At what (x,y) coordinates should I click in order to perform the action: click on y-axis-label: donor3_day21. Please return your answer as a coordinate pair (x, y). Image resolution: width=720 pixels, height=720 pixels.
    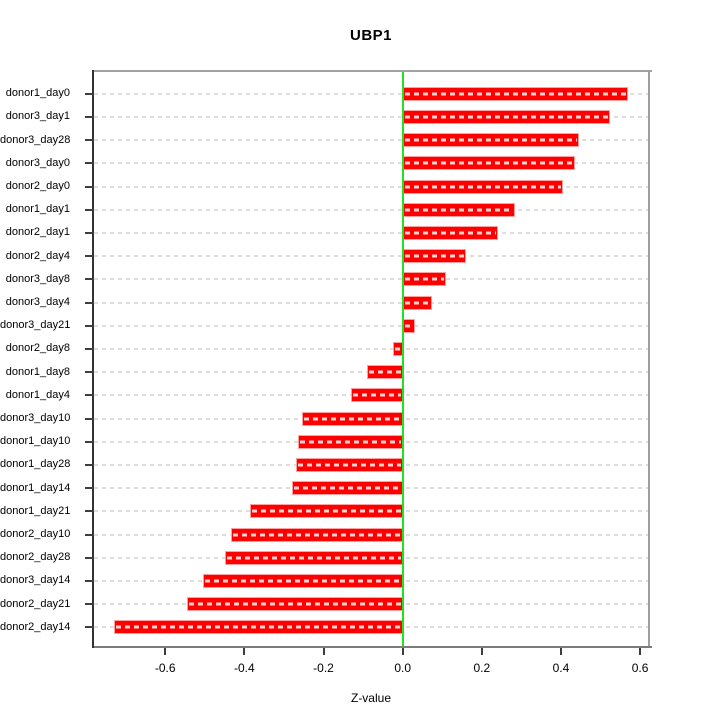
    Looking at the image, I should click on (35, 325).